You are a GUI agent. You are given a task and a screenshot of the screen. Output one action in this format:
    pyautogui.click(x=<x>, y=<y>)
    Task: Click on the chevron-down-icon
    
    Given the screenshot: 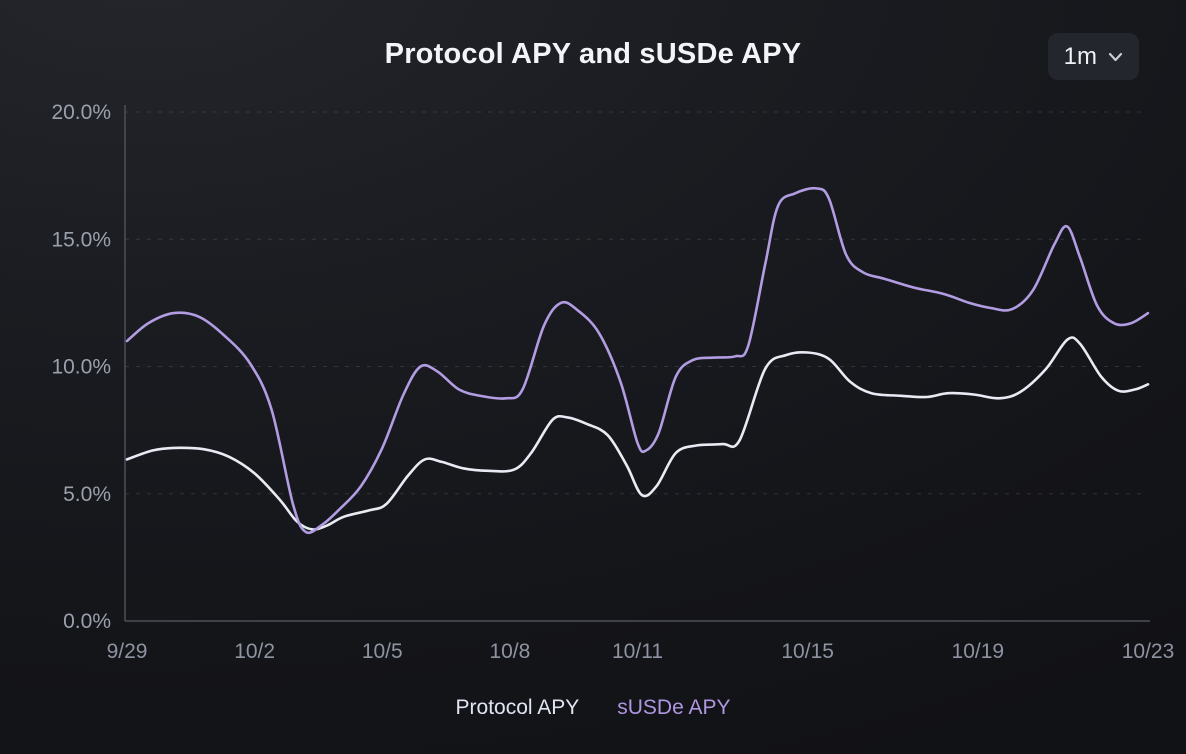 What is the action you would take?
    pyautogui.click(x=1115, y=56)
    